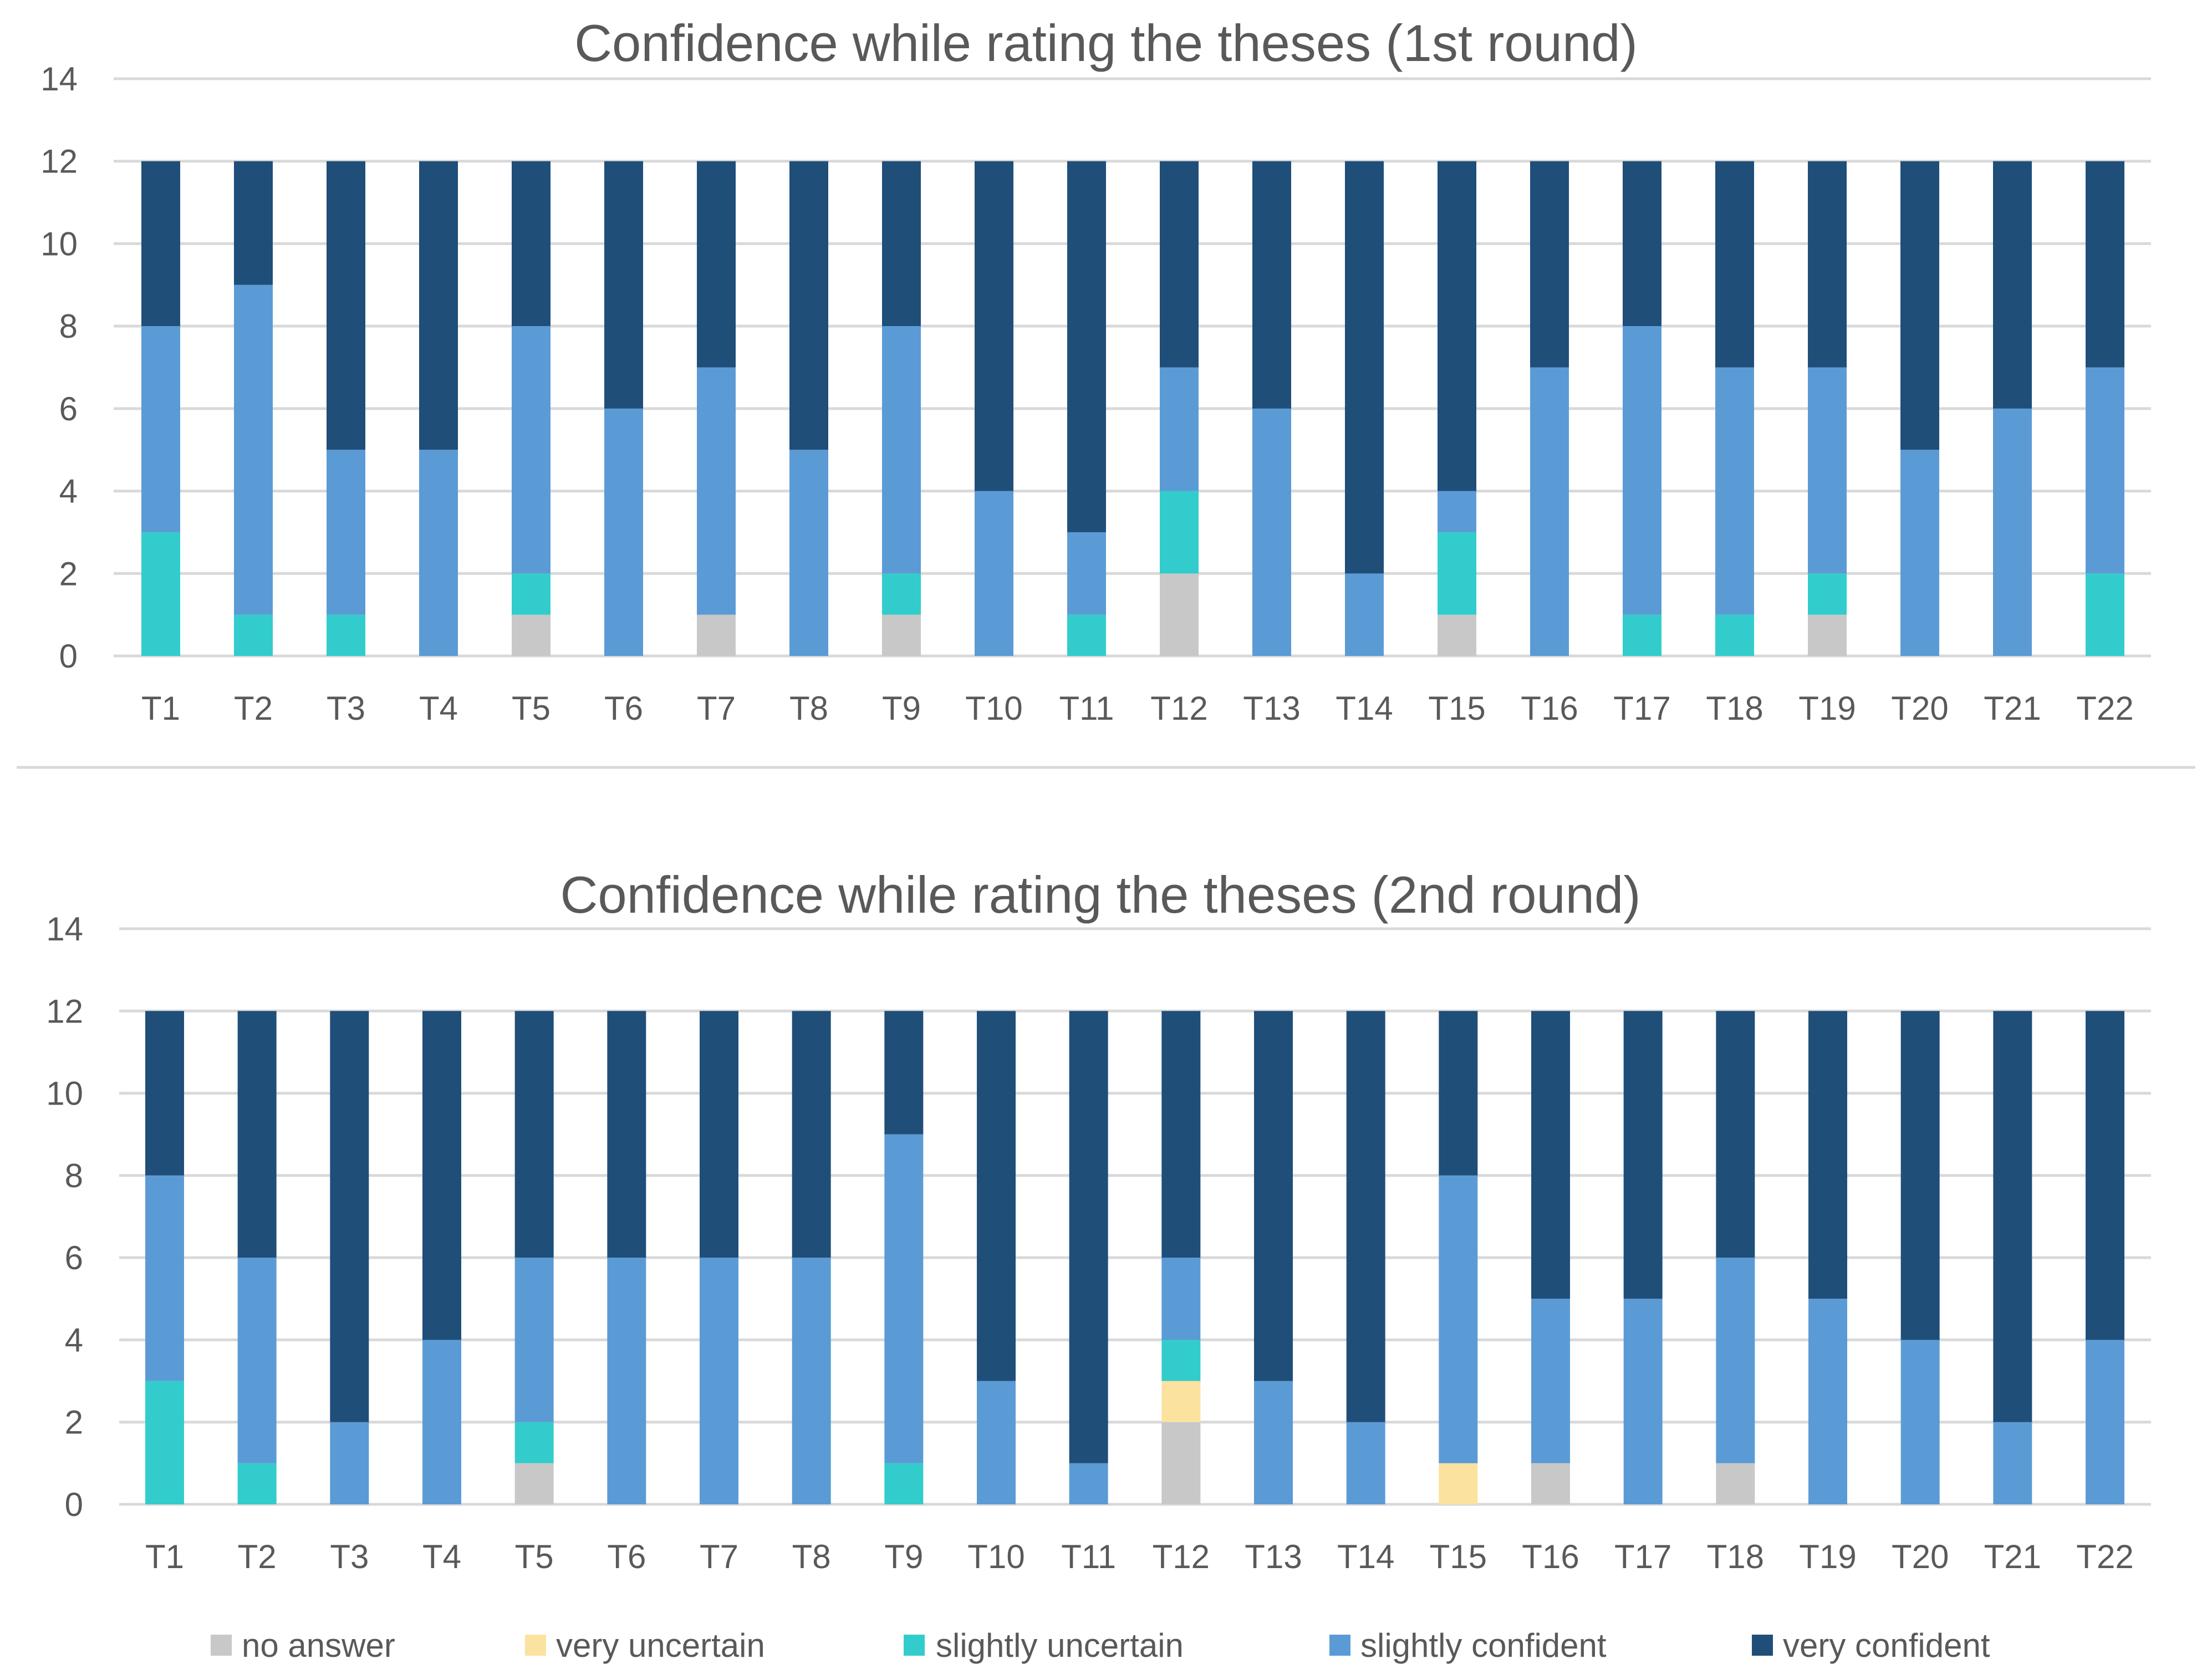 The image size is (2212, 1679). Describe the element at coordinates (1086, 635) in the screenshot. I see `bar-t11-slightly-uncertain` at that location.